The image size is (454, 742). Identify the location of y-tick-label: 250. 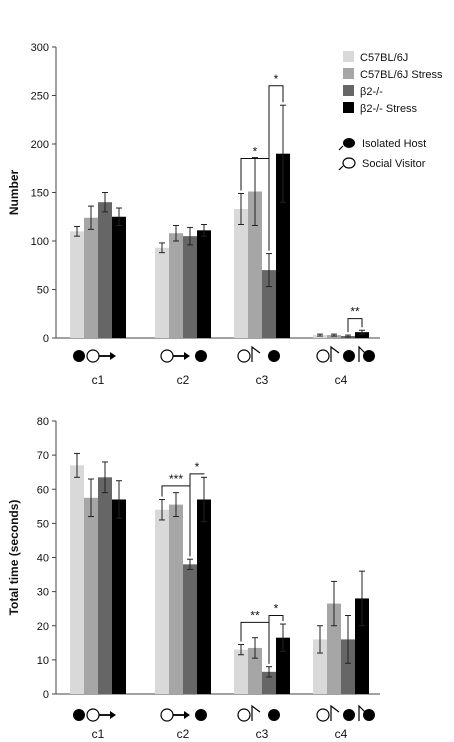
(40, 97).